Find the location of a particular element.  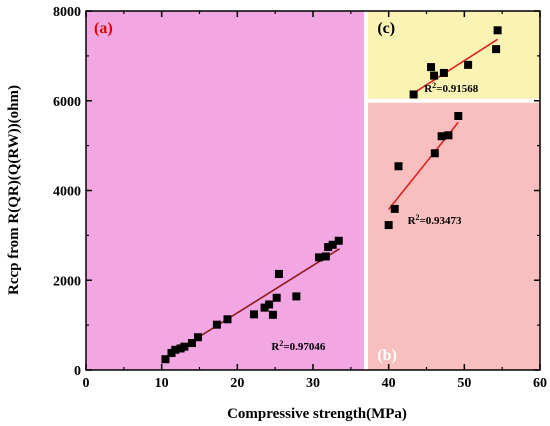

x-tick-label: 0 is located at coordinates (86, 383).